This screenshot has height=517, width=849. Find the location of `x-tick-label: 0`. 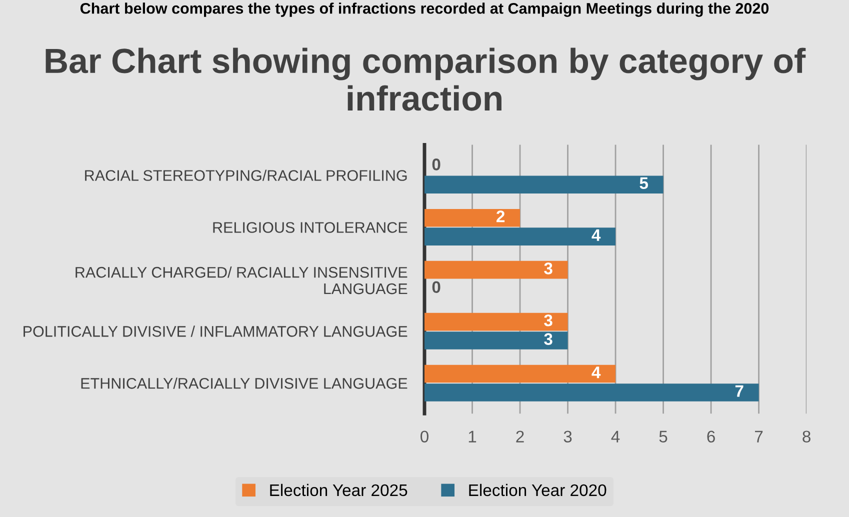

x-tick-label: 0 is located at coordinates (424, 436).